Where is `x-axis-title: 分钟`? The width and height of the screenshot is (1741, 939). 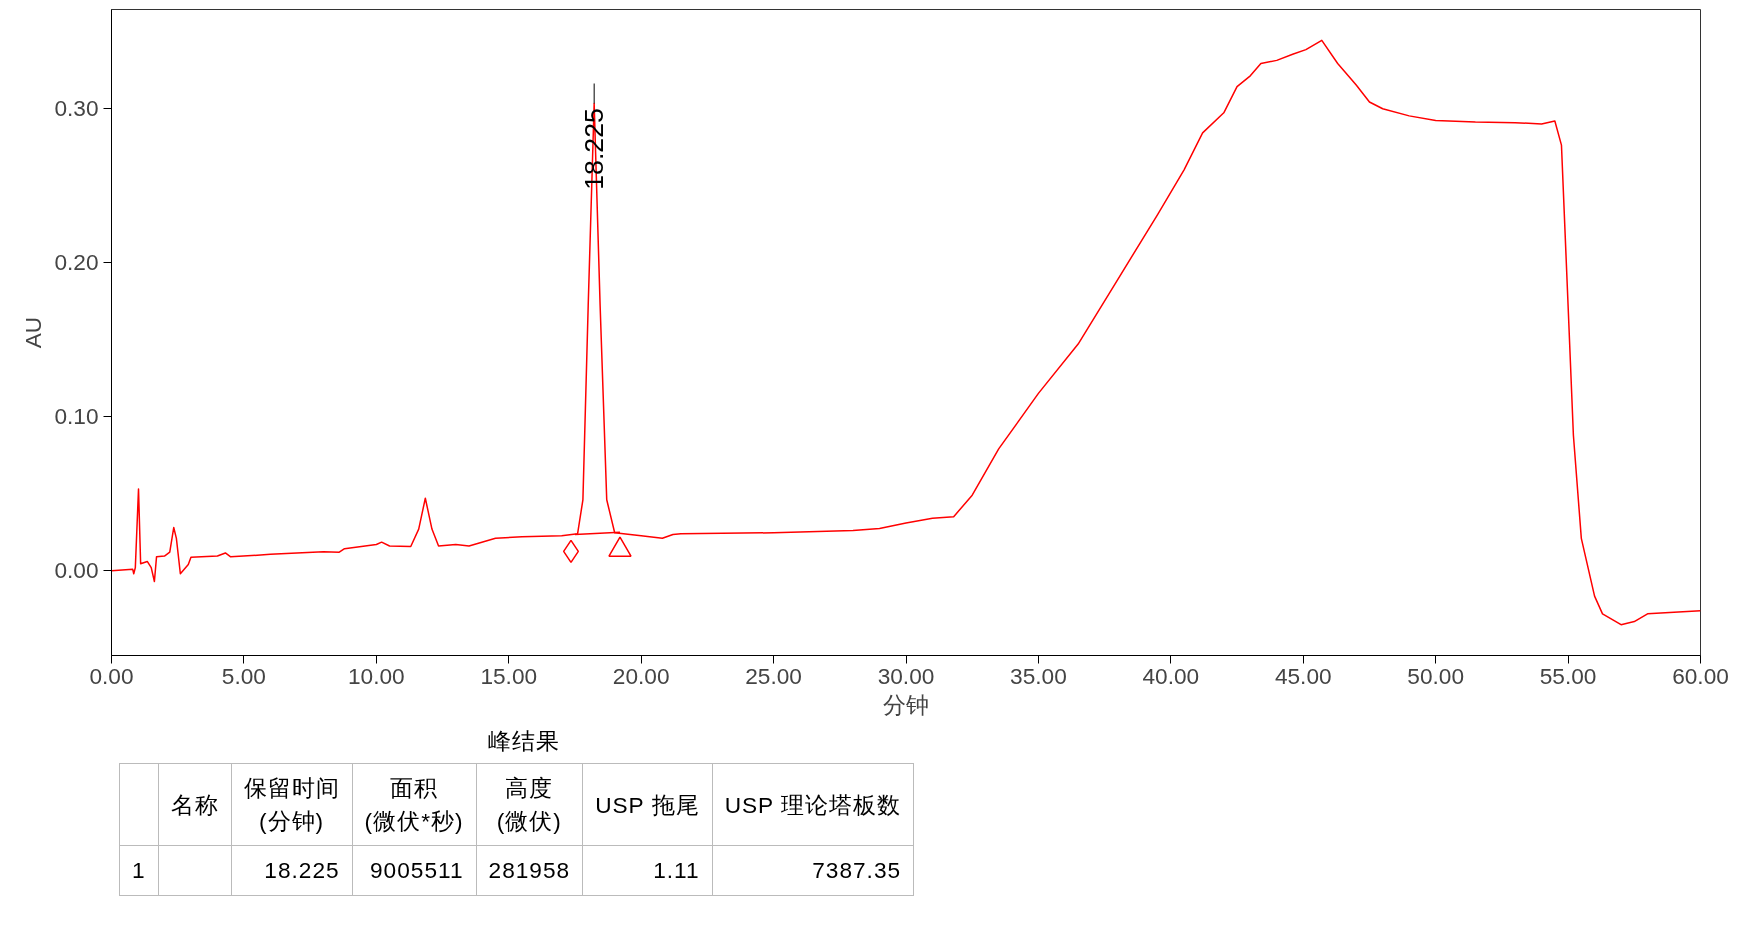 x-axis-title: 分钟 is located at coordinates (906, 704).